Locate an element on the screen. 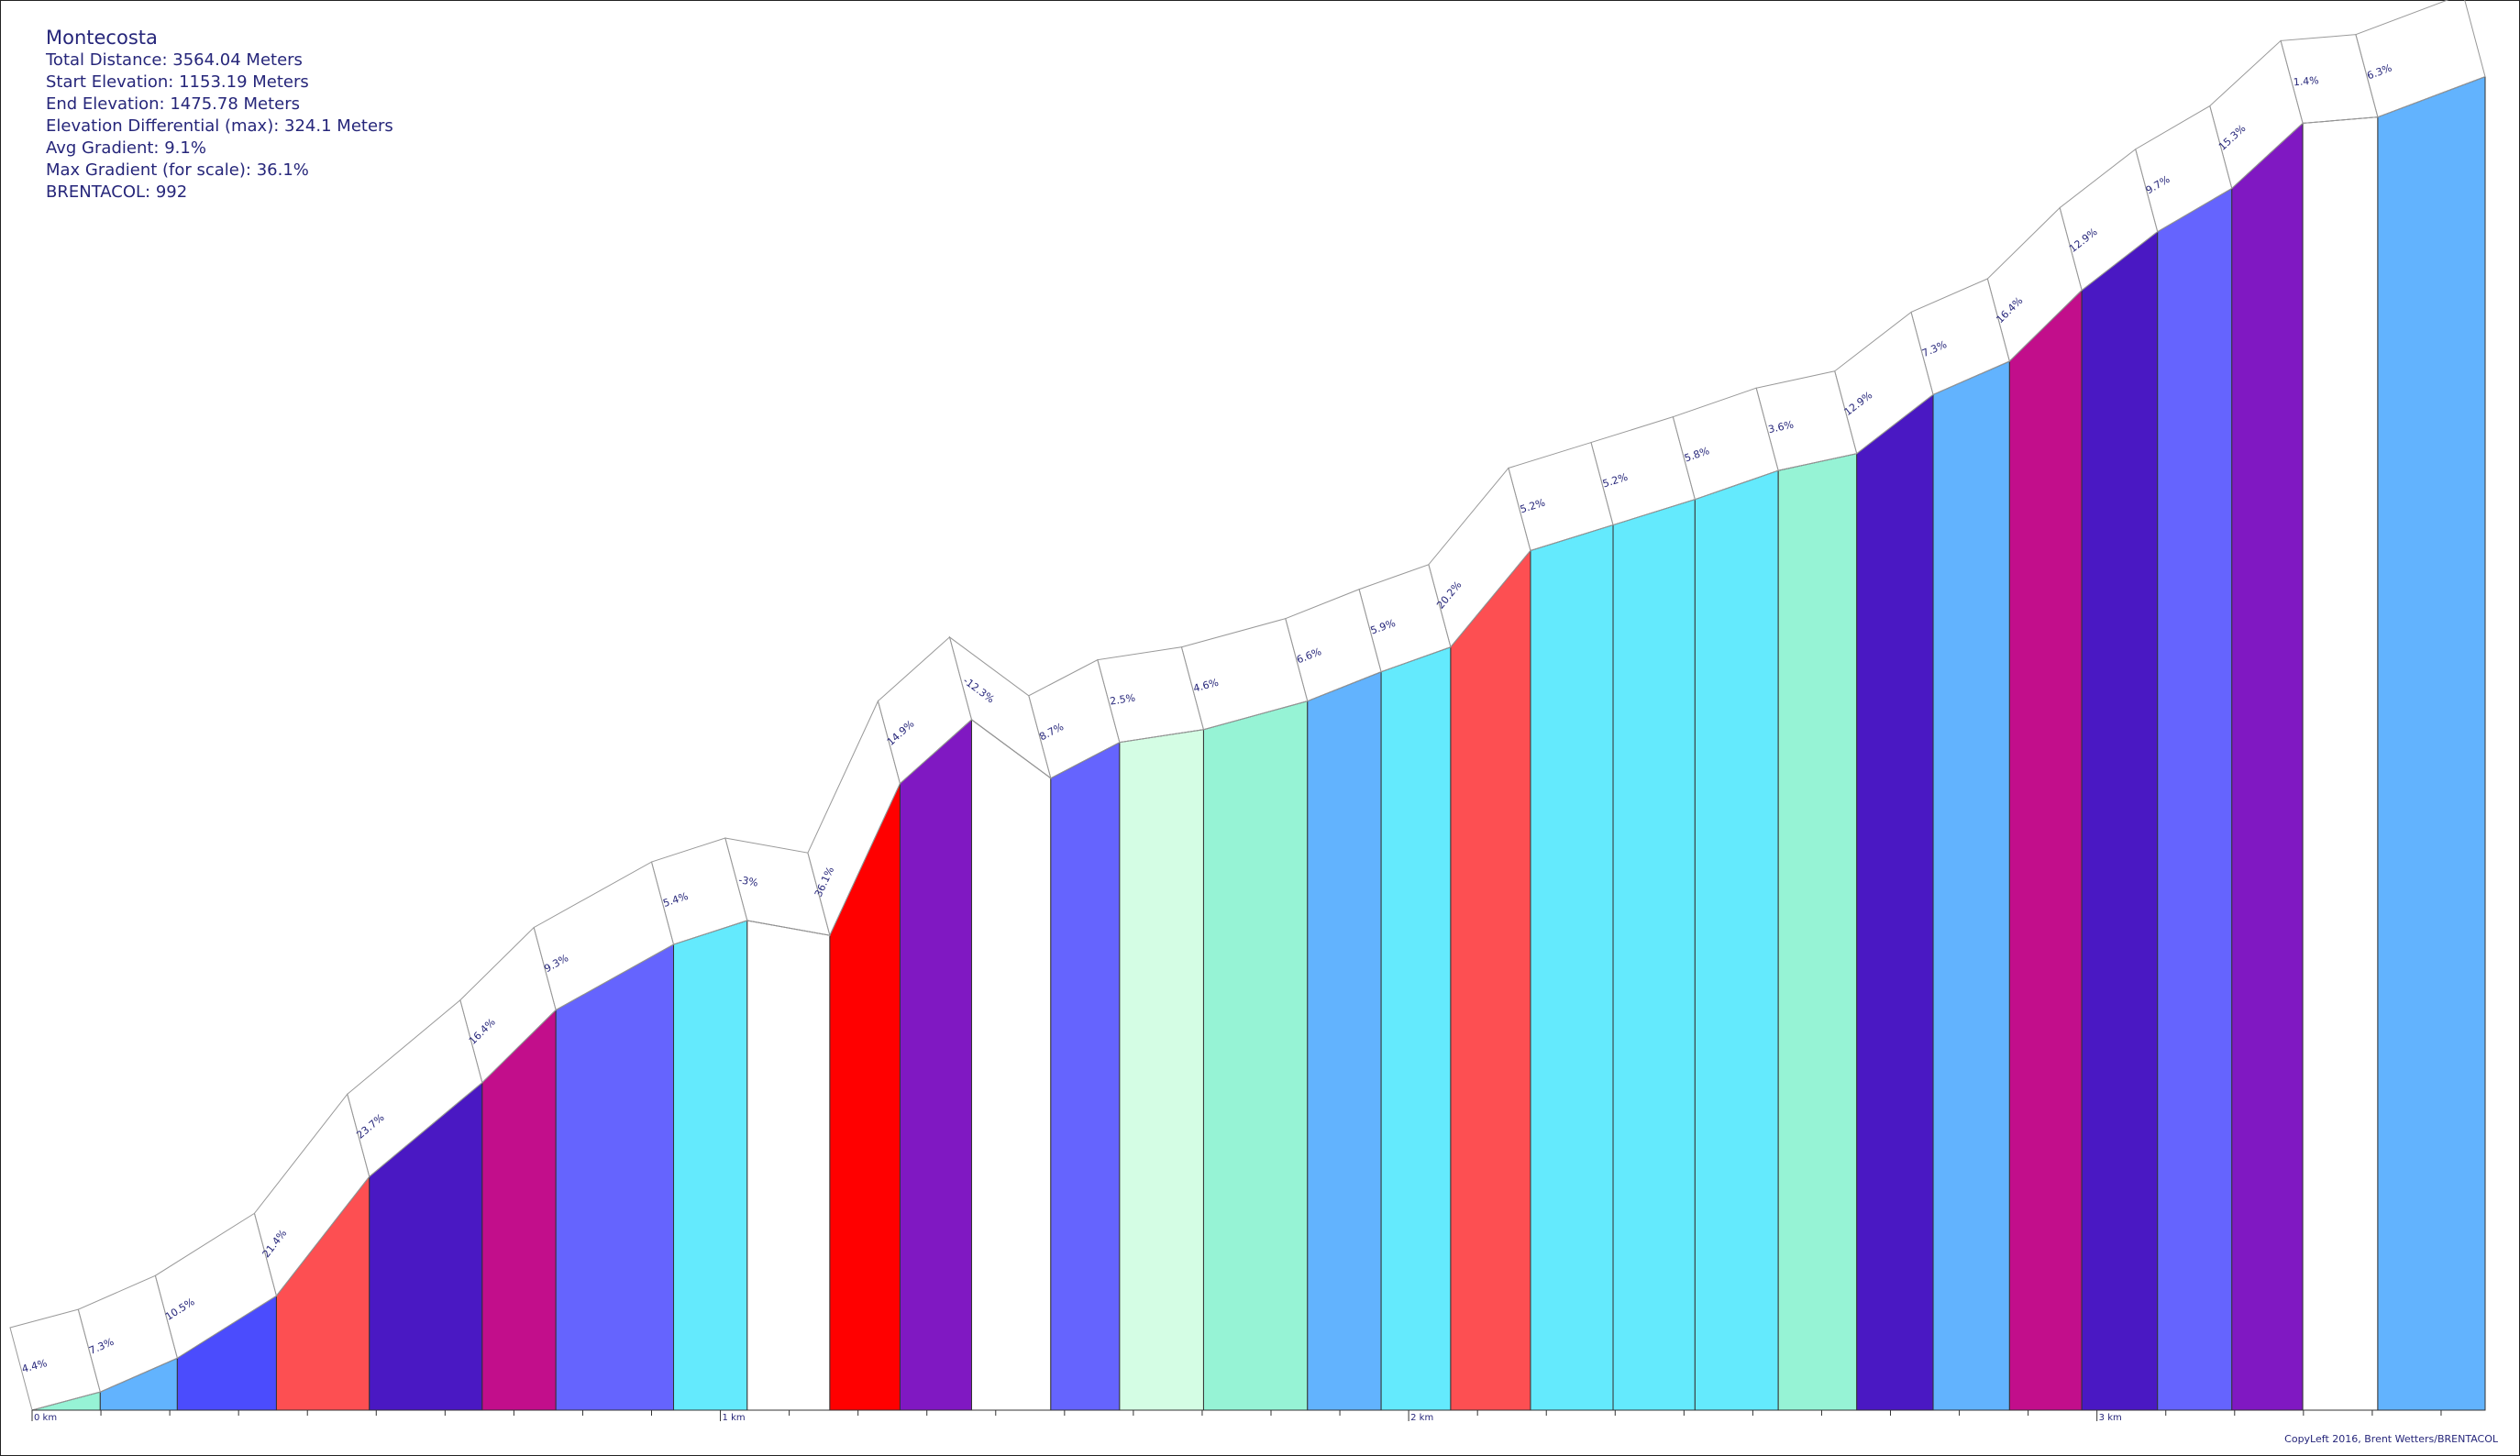 The height and width of the screenshot is (1456, 2520). copyright-credit: CopyLeft 2016, Brent Wetters/BRENTACOL is located at coordinates (2391, 1439).